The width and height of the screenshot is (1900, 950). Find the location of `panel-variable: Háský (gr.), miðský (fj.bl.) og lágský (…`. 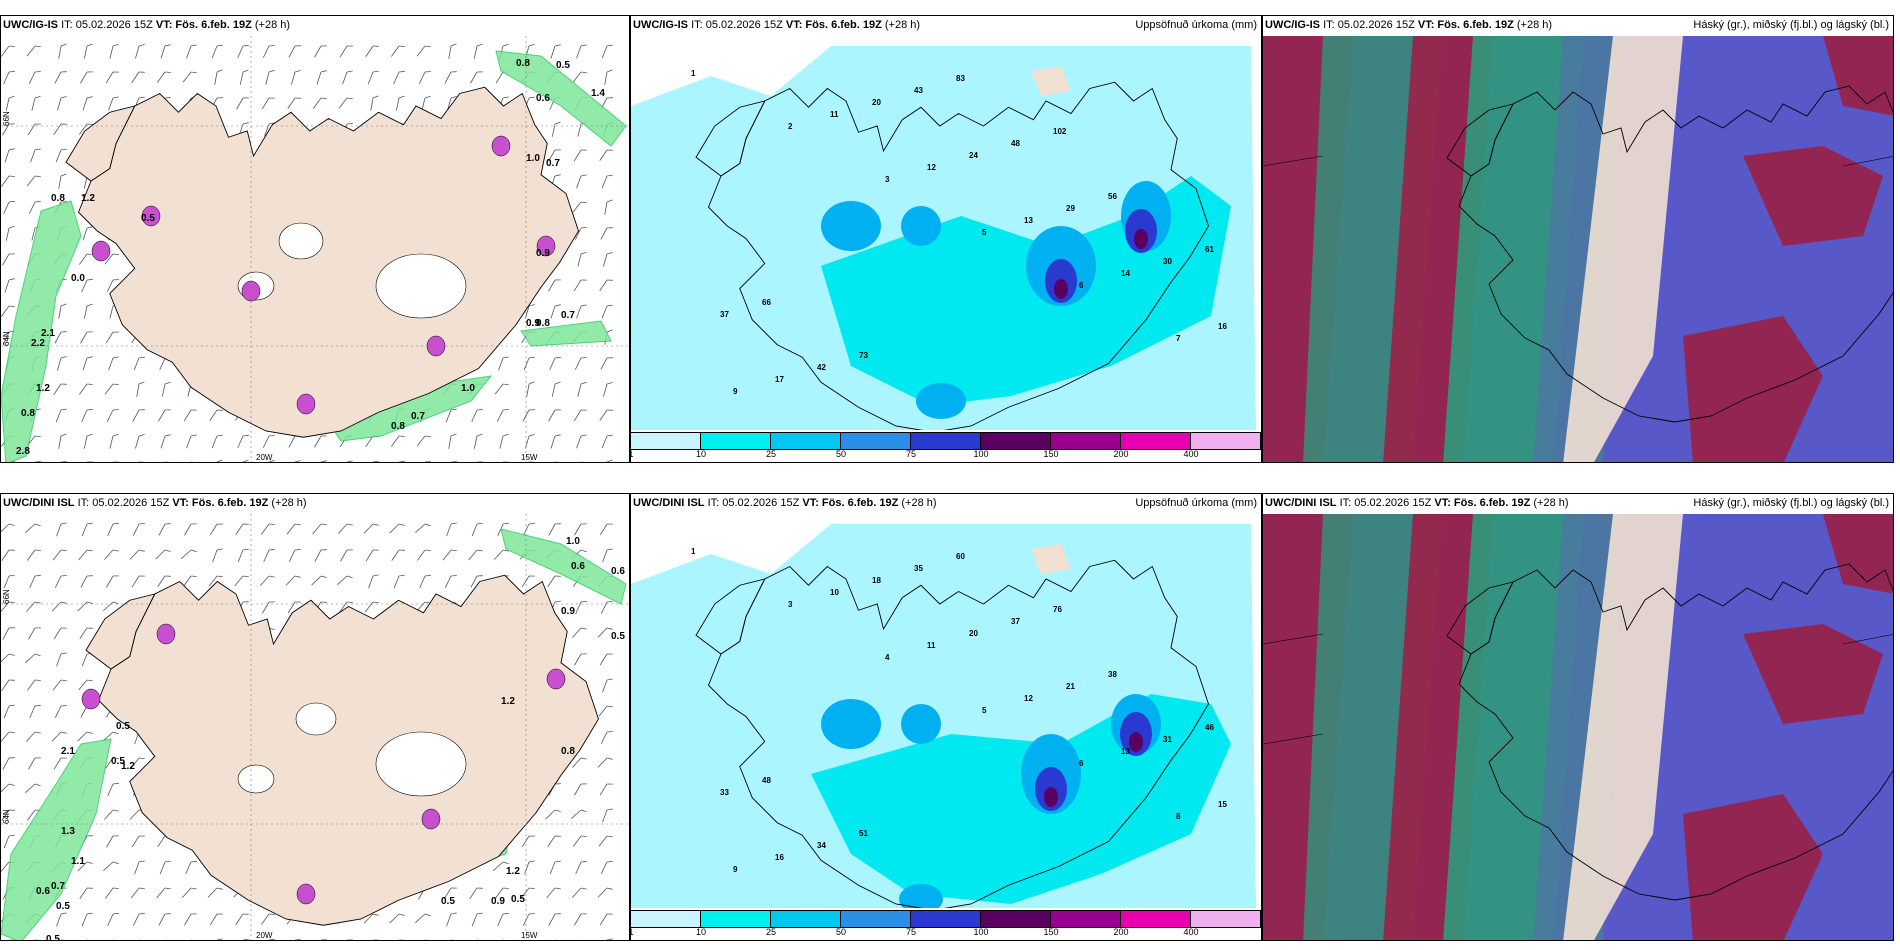

panel-variable: Háský (gr.), miðský (fj.bl.) og lágský (… is located at coordinates (1791, 25).